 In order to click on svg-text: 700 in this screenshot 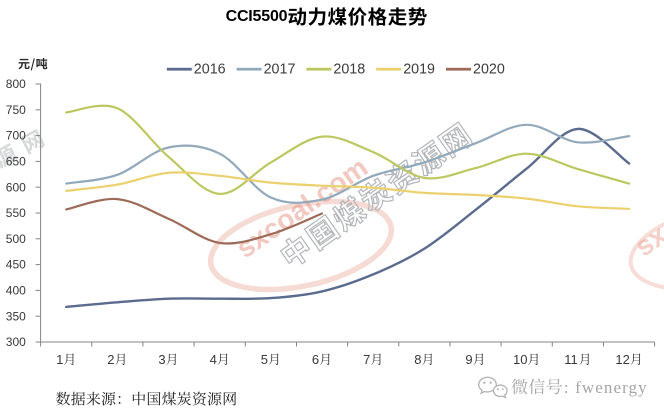, I will do `click(16, 136)`.